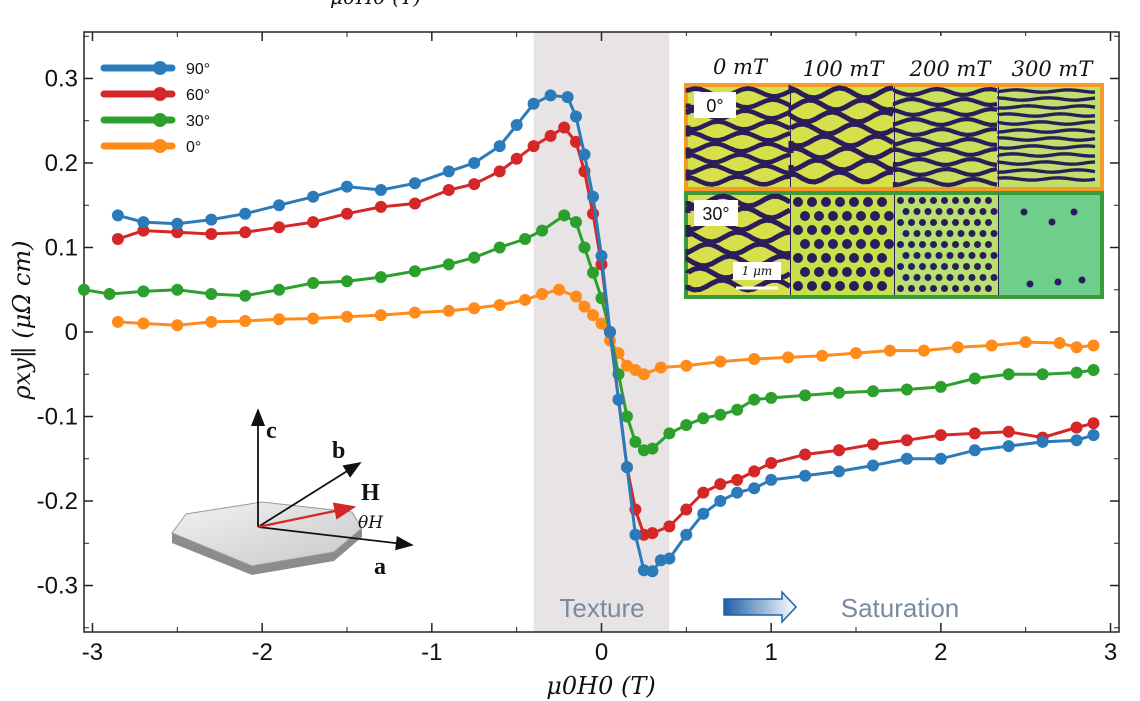 The height and width of the screenshot is (701, 1140). Describe the element at coordinates (22, 321) in the screenshot. I see `y-axis-label: ρxy‖ (μΩ cm)` at that location.